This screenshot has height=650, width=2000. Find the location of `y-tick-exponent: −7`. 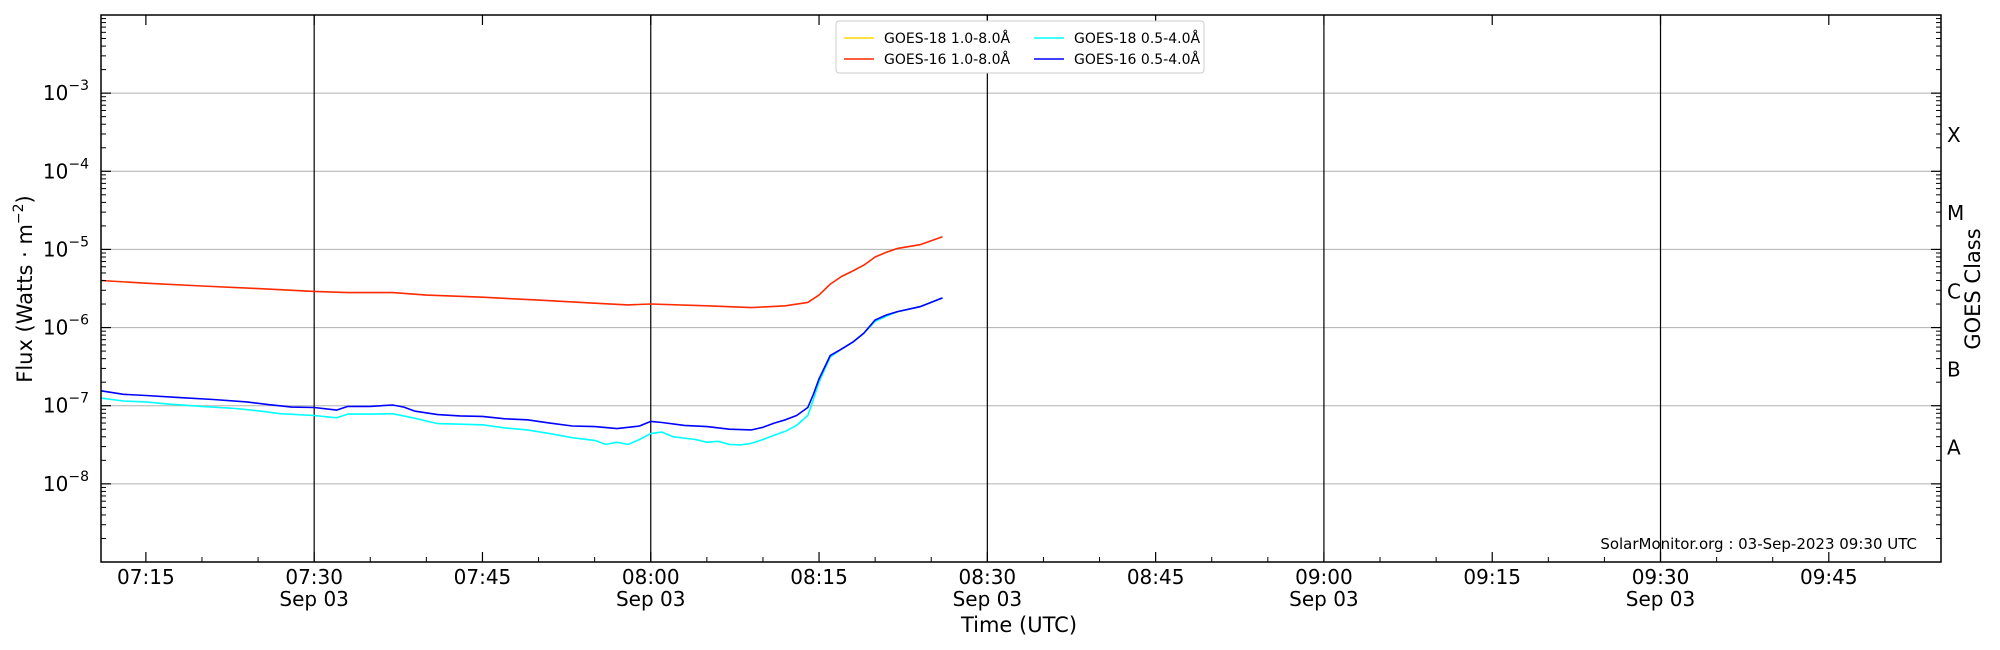

y-tick-exponent: −7 is located at coordinates (78, 399).